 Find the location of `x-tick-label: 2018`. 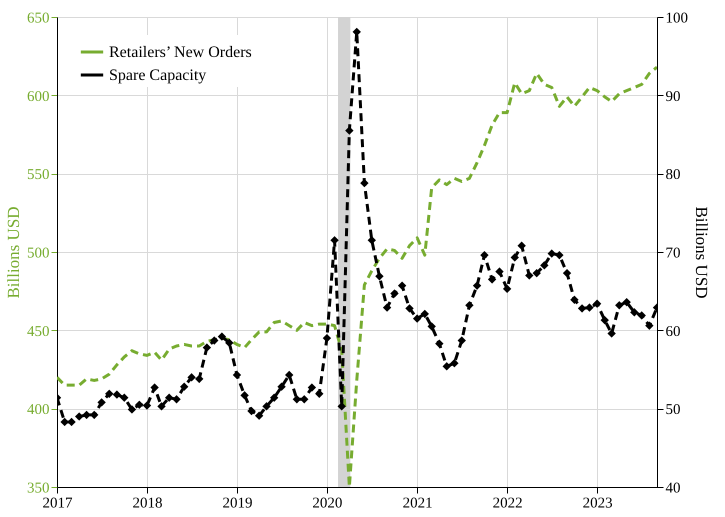

x-tick-label: 2018 is located at coordinates (147, 504).